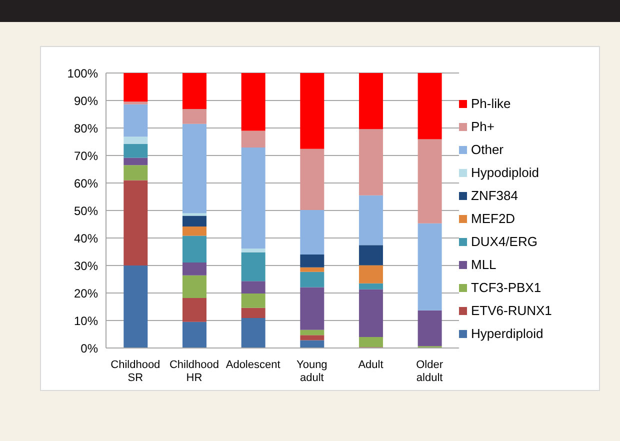 The image size is (620, 441). What do you see at coordinates (135, 371) in the screenshot?
I see `x-tick-label: Childhood SR` at bounding box center [135, 371].